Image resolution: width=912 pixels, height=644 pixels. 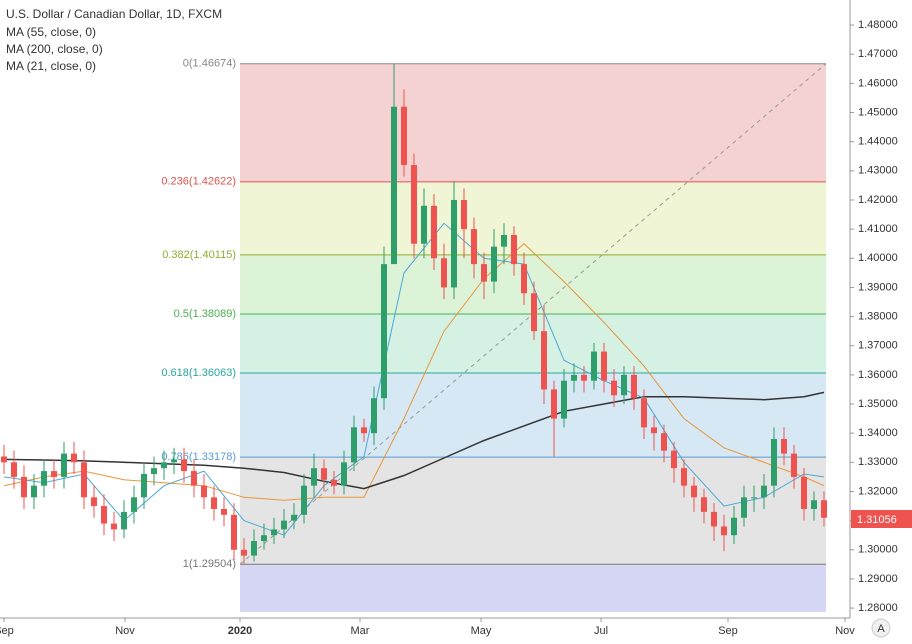 I want to click on last-price-box, so click(x=881, y=519).